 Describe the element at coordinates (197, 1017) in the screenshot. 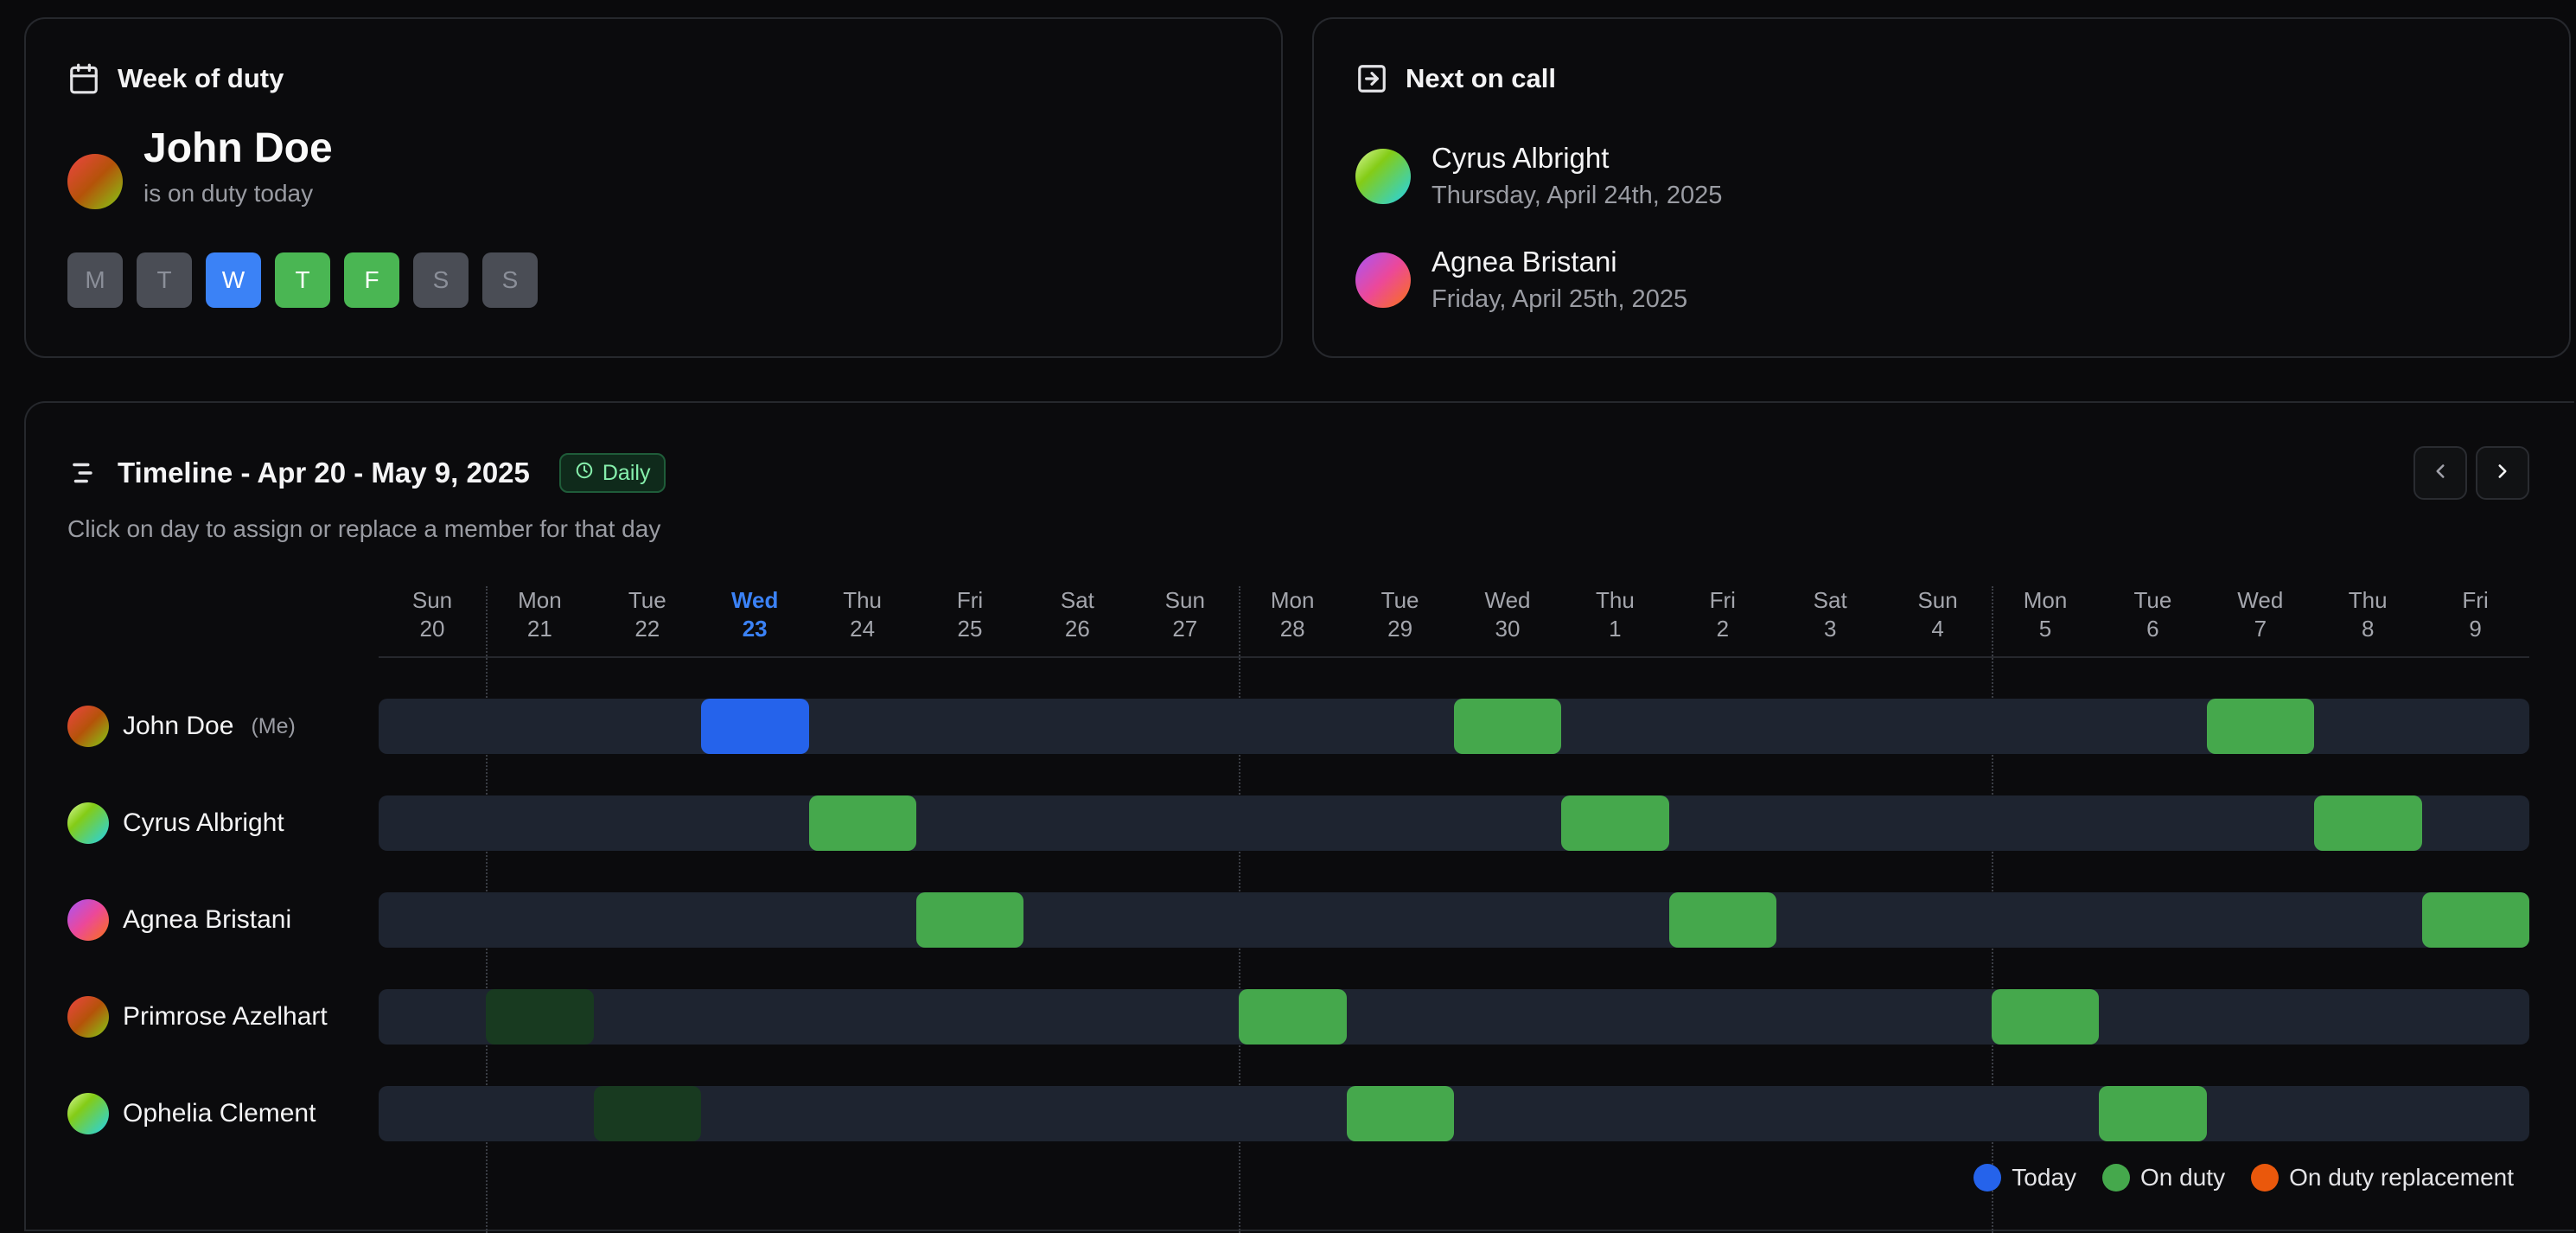

I see `member-row-label: Primrose Azelhart` at that location.